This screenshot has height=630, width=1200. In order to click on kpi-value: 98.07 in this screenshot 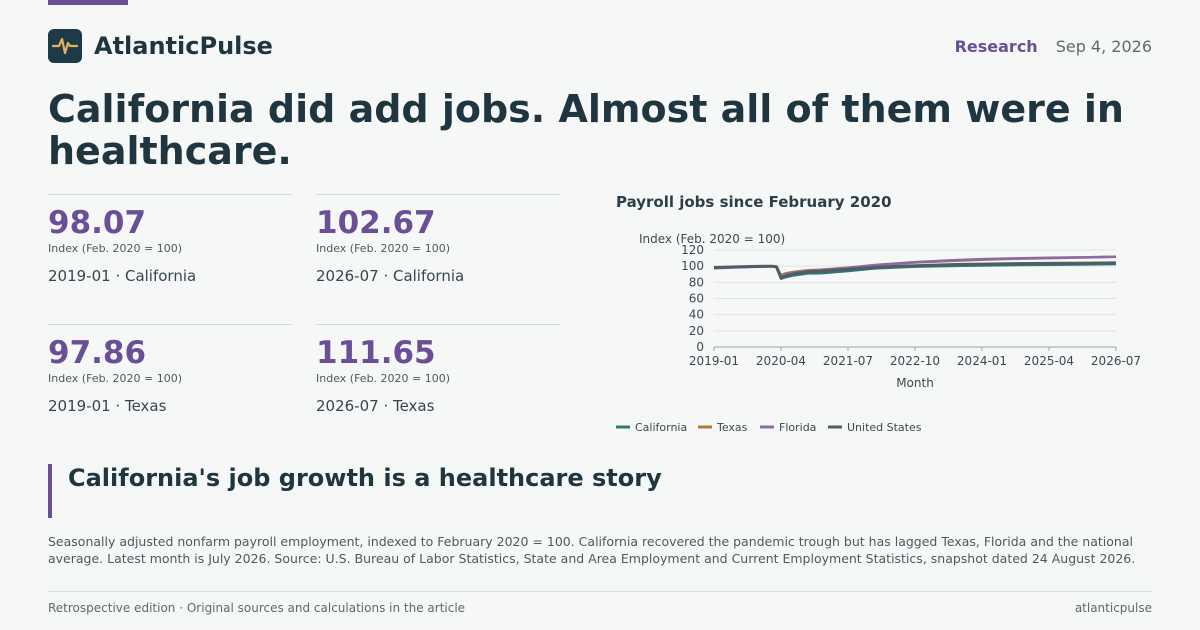, I will do `click(97, 223)`.